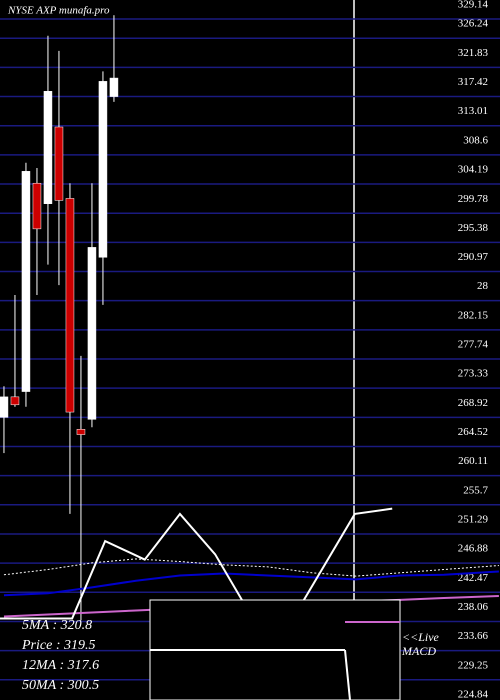  What do you see at coordinates (58, 11) in the screenshot?
I see `chart-title: NYSE AXP munafa.pro` at bounding box center [58, 11].